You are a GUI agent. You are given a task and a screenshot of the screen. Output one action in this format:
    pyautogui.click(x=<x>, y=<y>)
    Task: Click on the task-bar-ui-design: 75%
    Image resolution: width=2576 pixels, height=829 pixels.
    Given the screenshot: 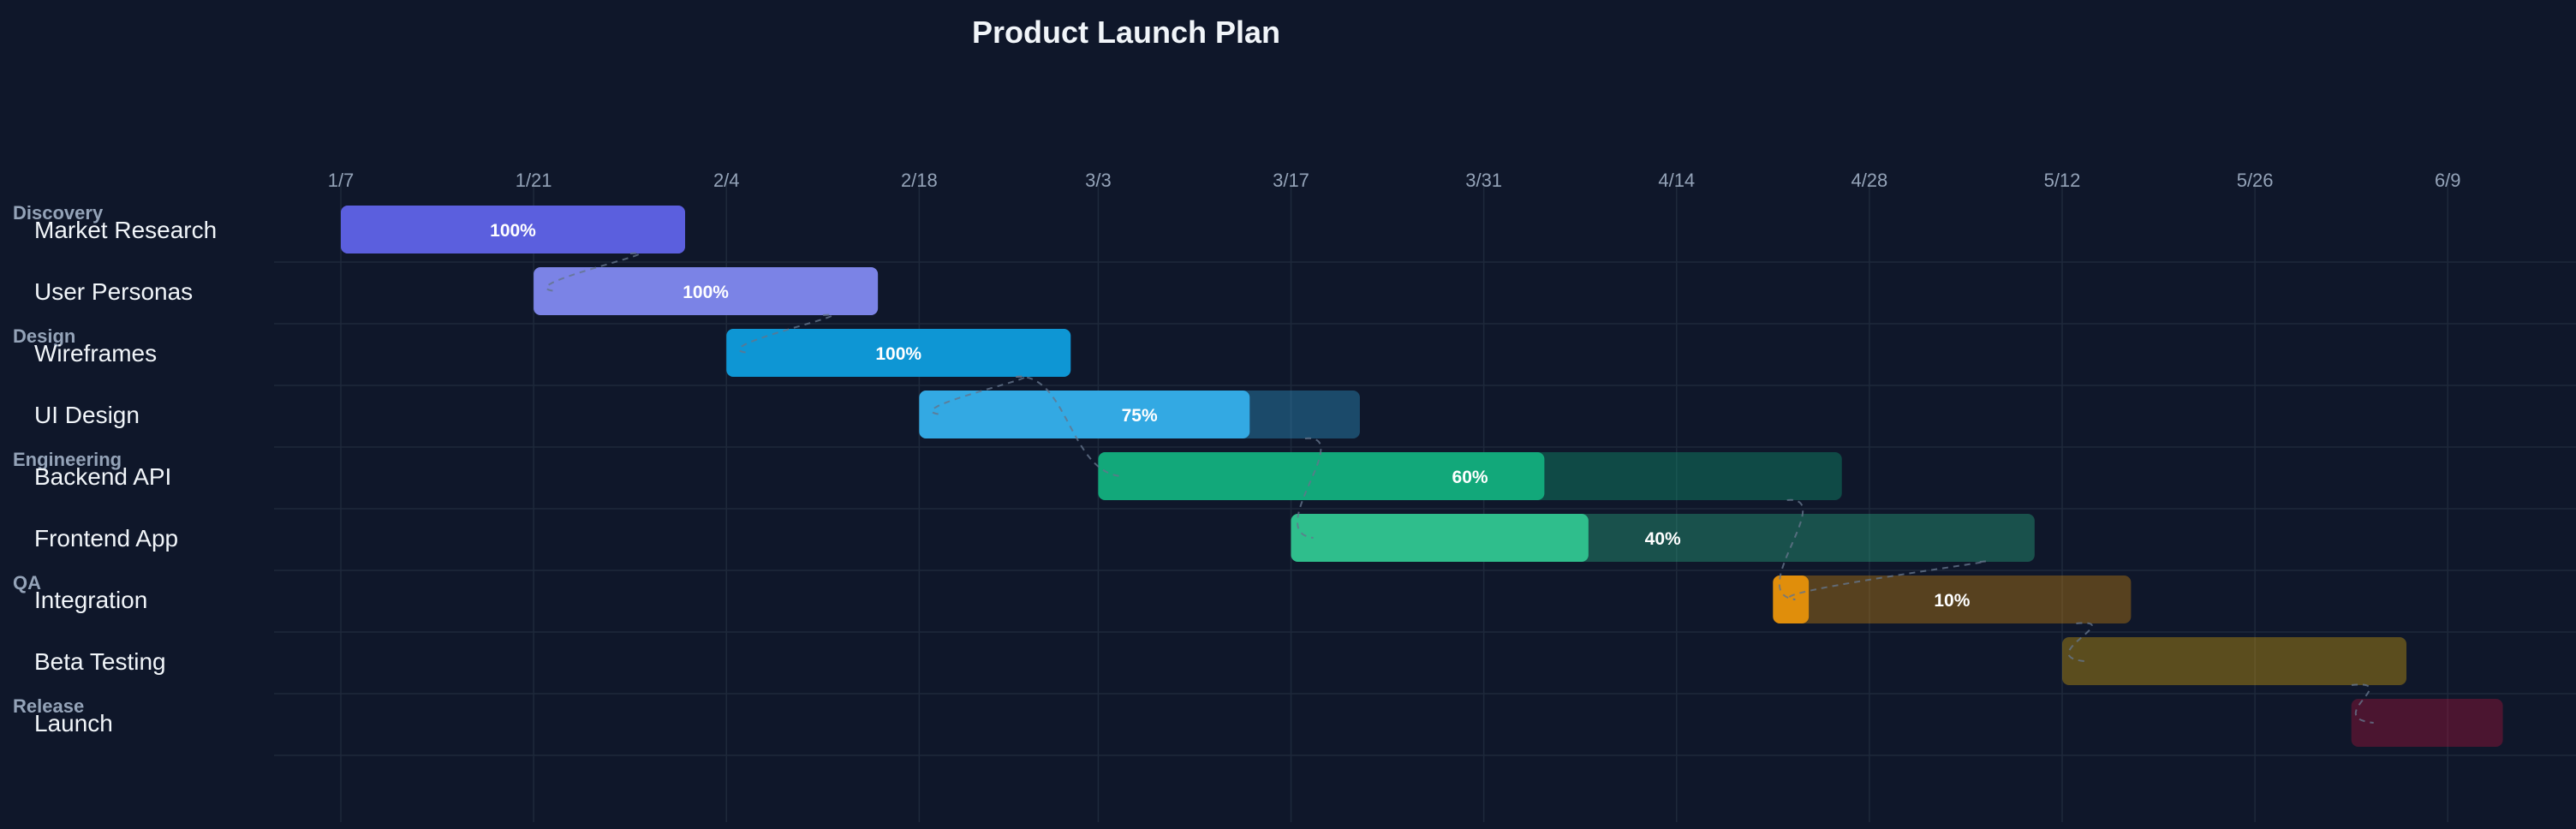 What is the action you would take?
    pyautogui.click(x=1139, y=415)
    